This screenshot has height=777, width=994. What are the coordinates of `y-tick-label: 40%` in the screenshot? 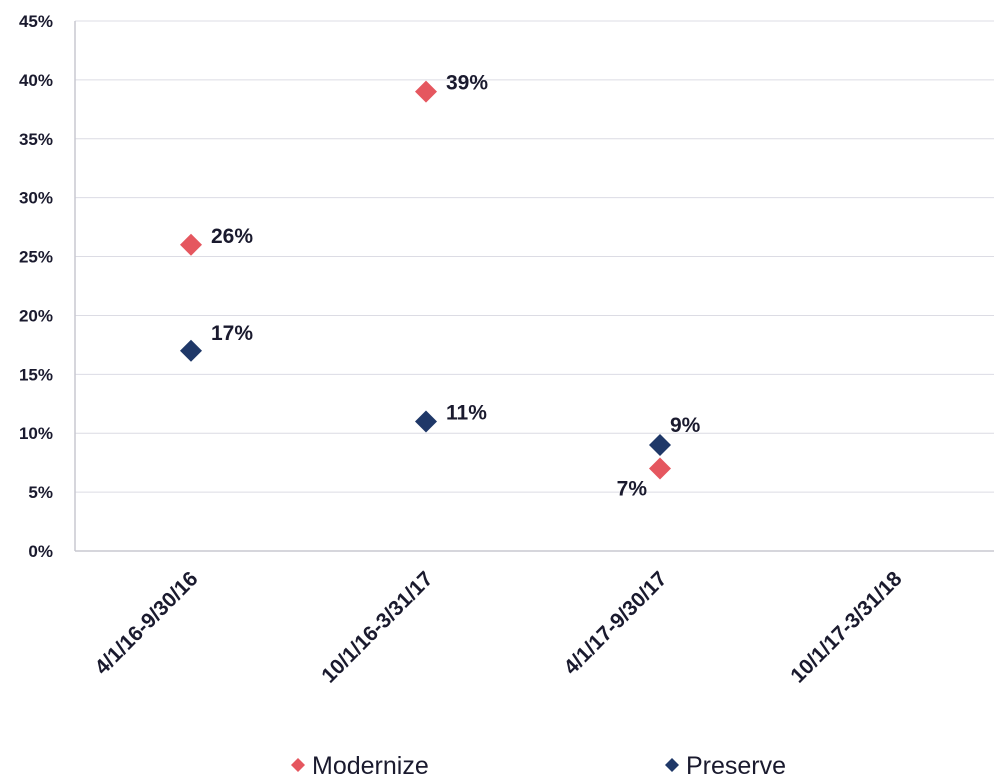 It's located at (36, 80).